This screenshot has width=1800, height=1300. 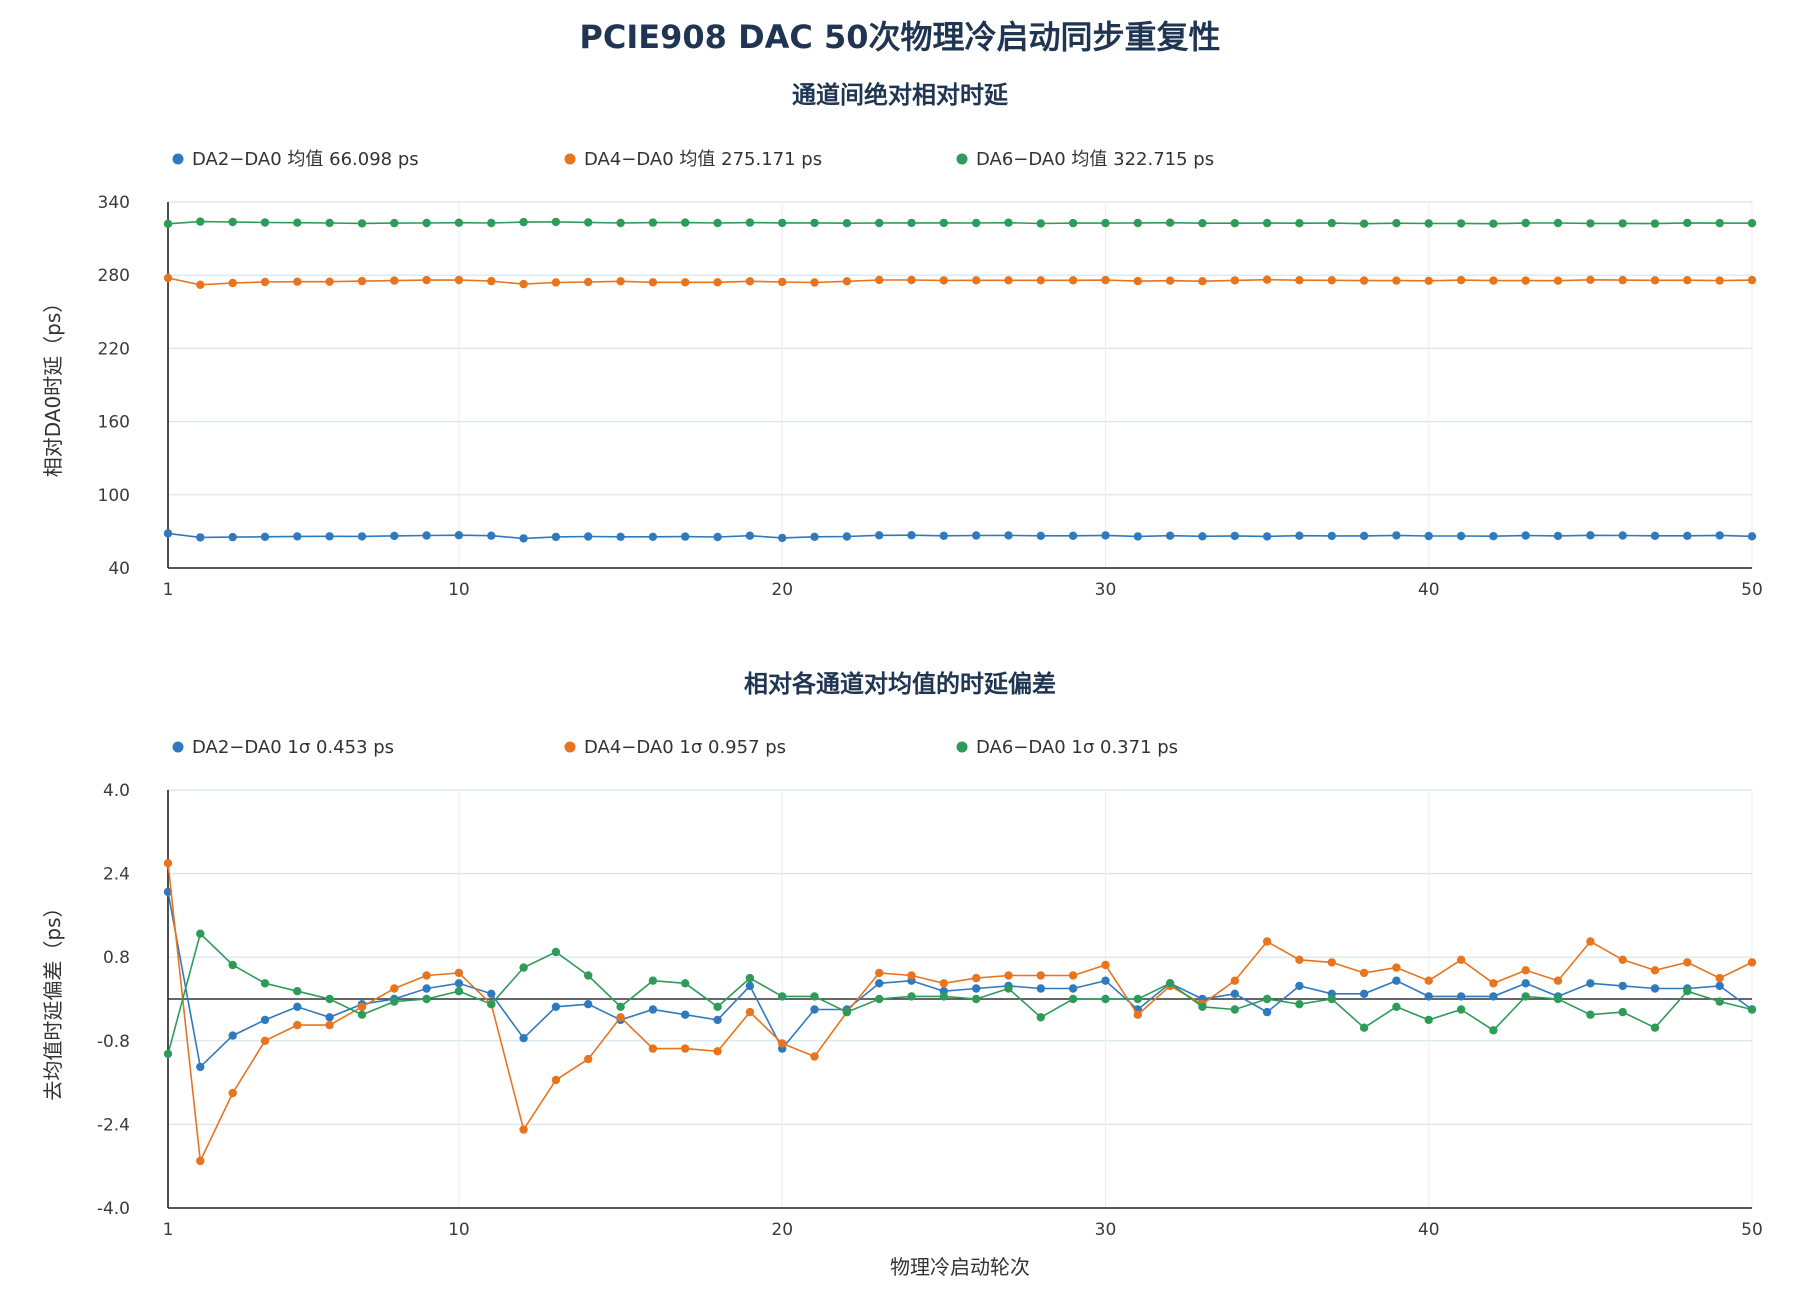 What do you see at coordinates (114, 423) in the screenshot?
I see `y-tick-label: 160` at bounding box center [114, 423].